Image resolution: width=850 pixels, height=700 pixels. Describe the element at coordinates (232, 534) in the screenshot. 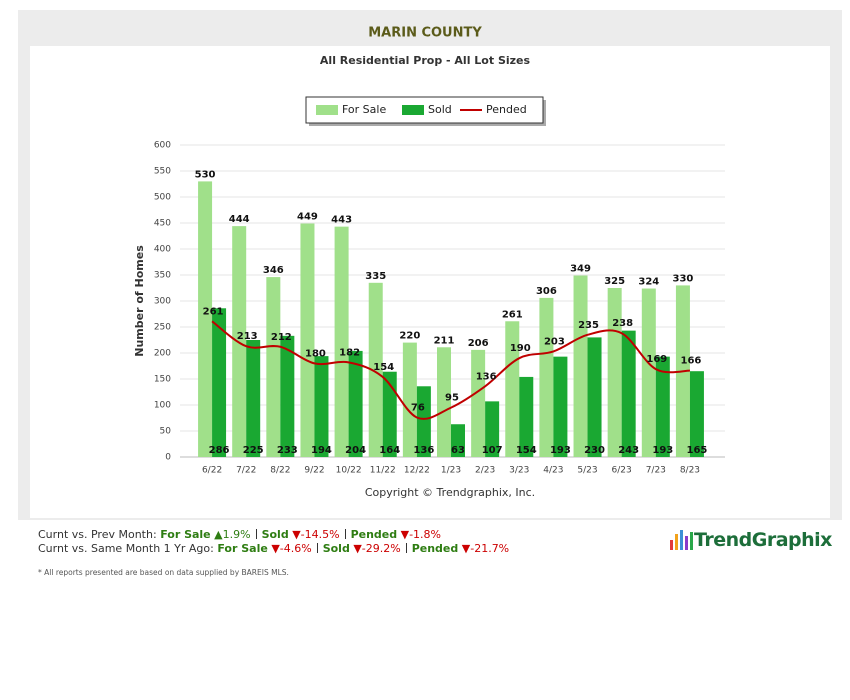

I see `summary-change: ▲1.9%` at that location.